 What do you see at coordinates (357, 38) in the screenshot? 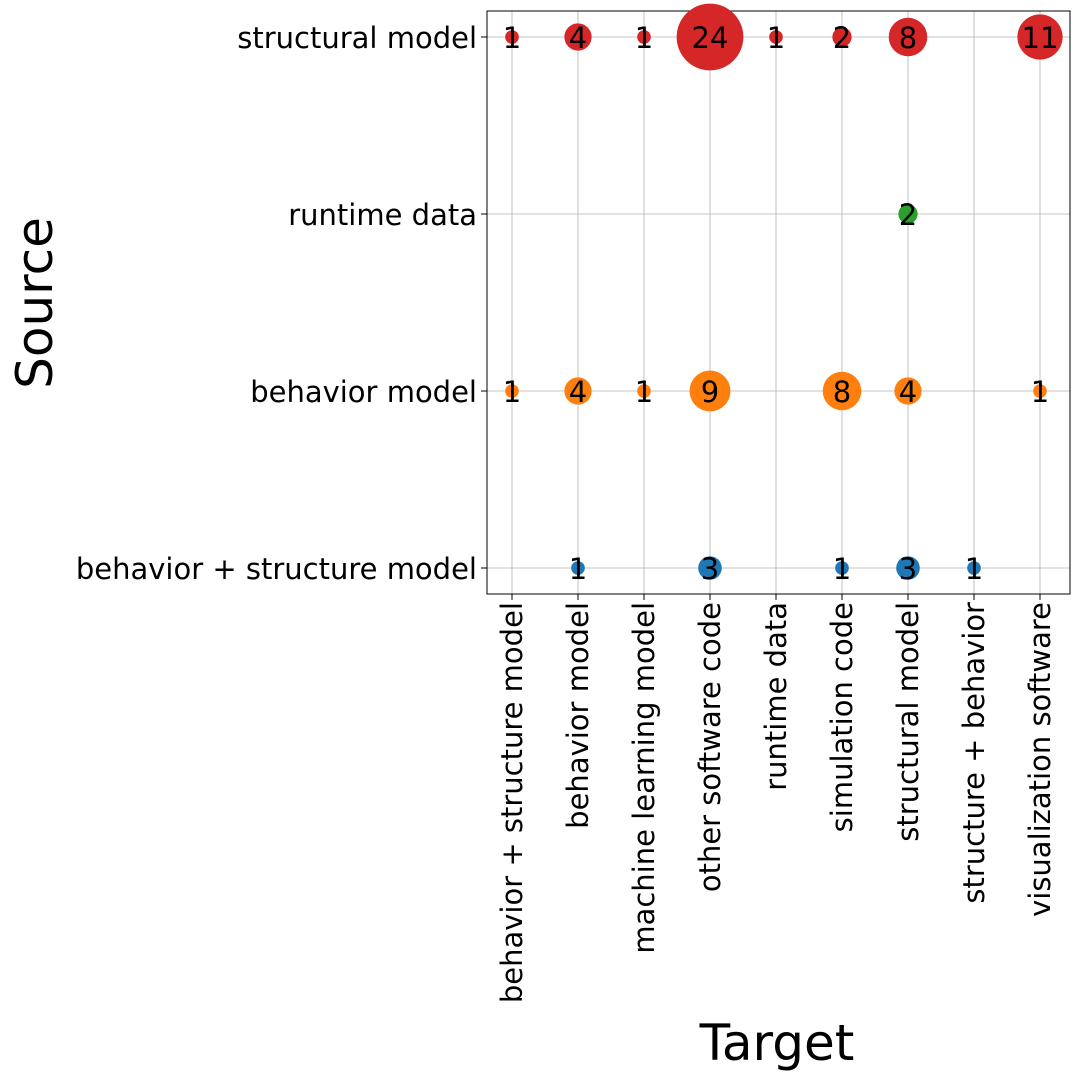
I see `y-tick-label-structural-model: structural model` at bounding box center [357, 38].